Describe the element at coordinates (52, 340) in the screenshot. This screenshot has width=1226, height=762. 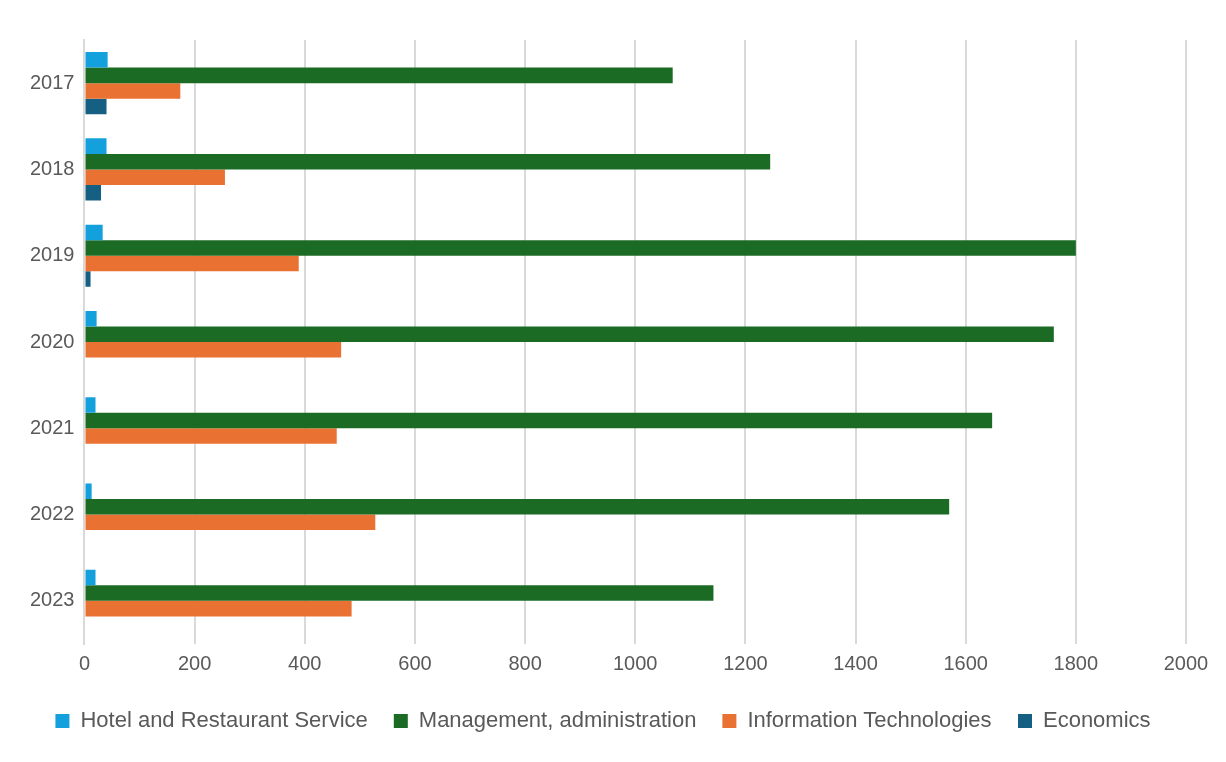
I see `y-tick-label: 2020` at that location.